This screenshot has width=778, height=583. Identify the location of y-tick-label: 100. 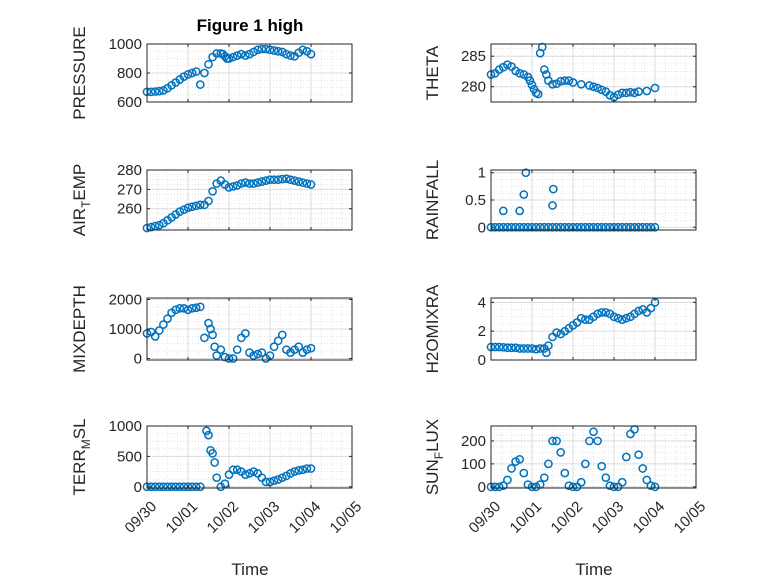
(473, 464).